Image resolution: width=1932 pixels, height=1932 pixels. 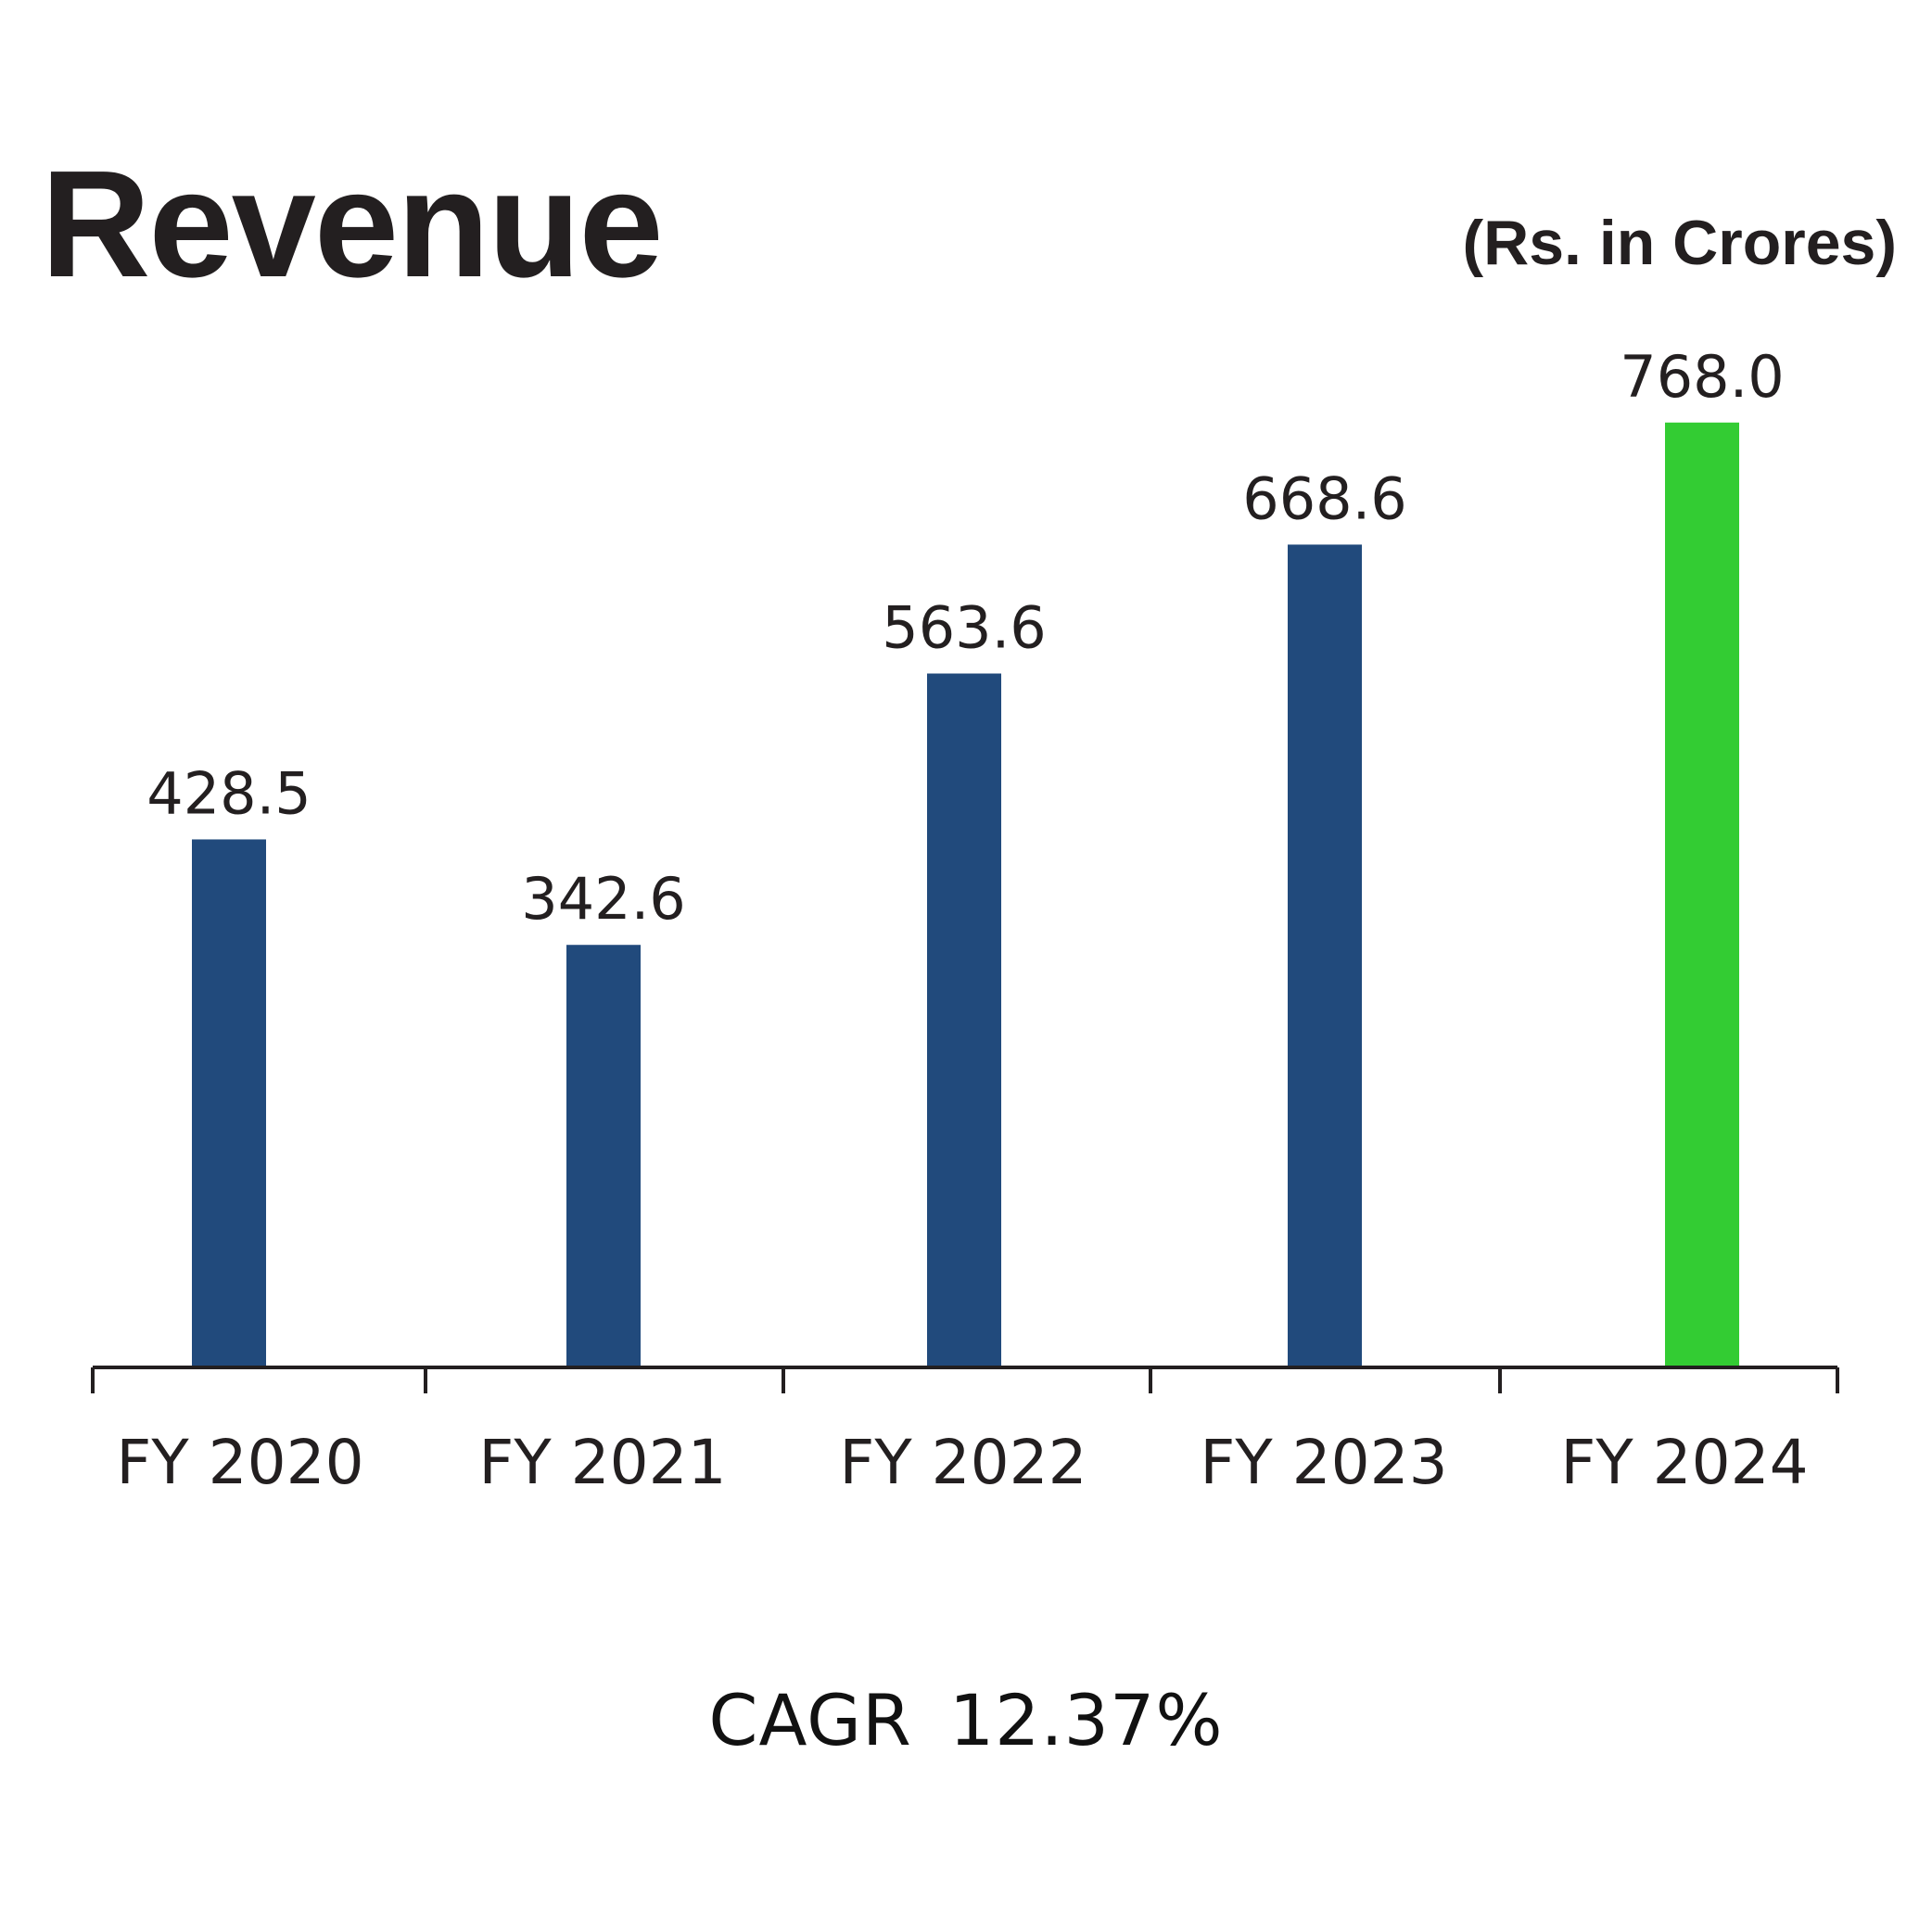 What do you see at coordinates (603, 1155) in the screenshot?
I see `bar-fy-2021` at bounding box center [603, 1155].